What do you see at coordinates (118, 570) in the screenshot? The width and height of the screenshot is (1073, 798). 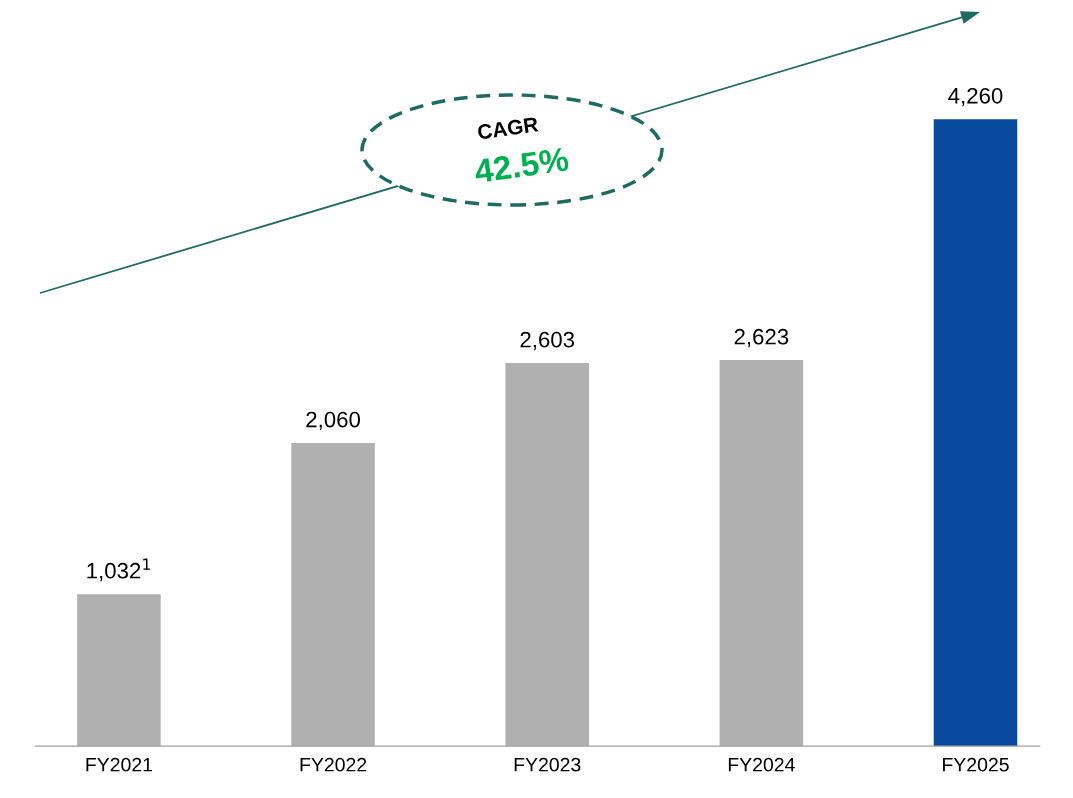 I see `data-label: 1,032$^{1}$` at bounding box center [118, 570].